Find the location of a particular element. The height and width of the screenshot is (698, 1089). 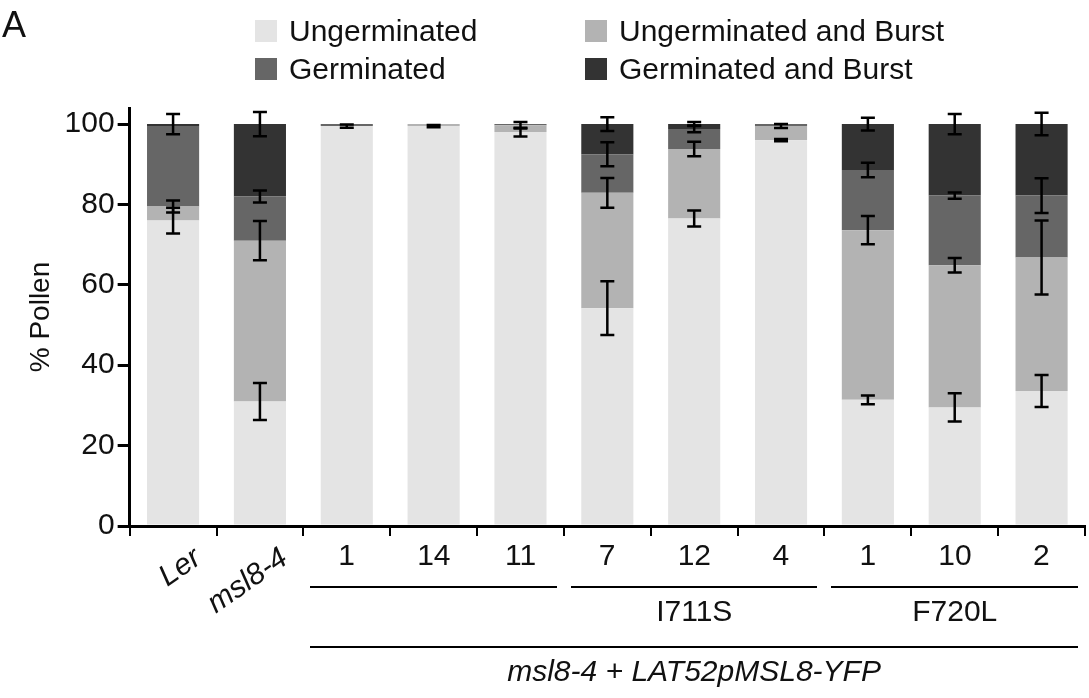

text: msl8-4 + LAT52pMSL8-YFP is located at coordinates (694, 671).